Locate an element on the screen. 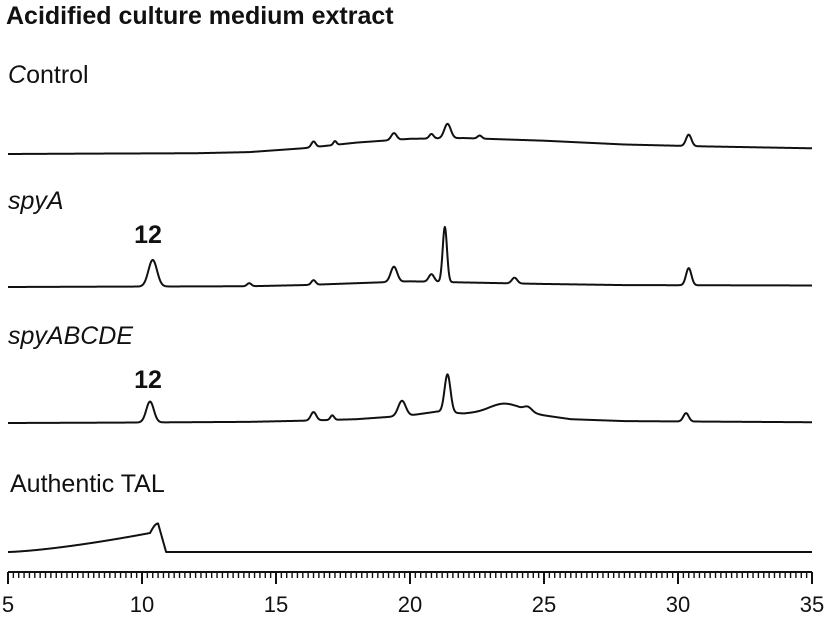  x-tick-label: 15 is located at coordinates (276, 604).